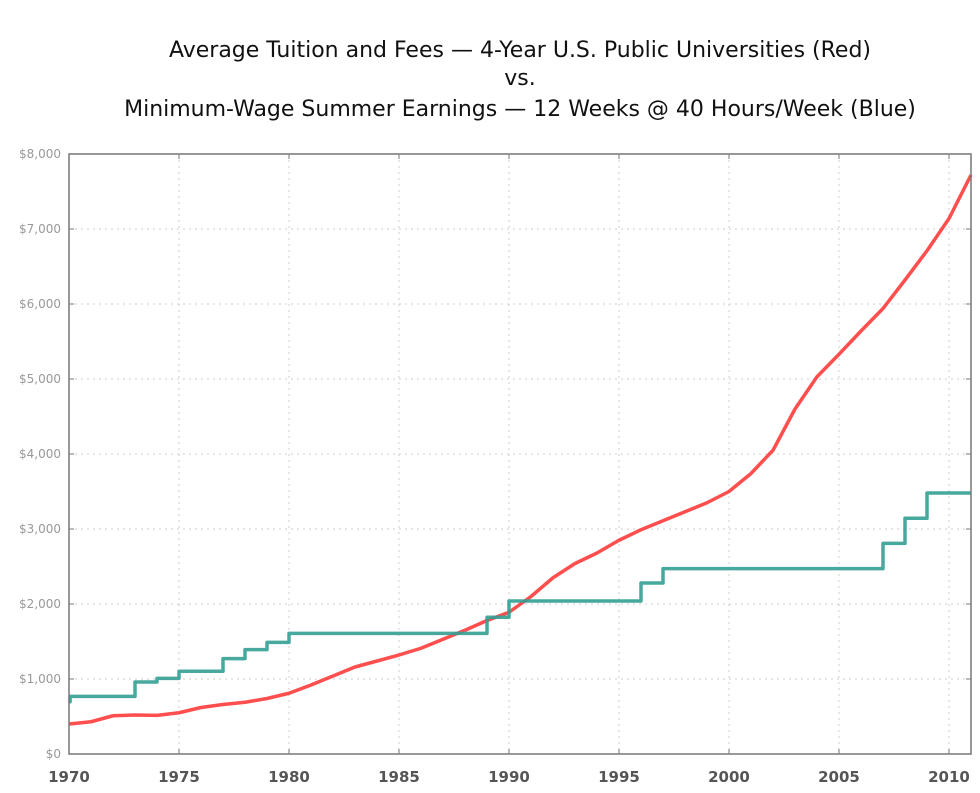 This screenshot has width=980, height=793. What do you see at coordinates (40, 304) in the screenshot?
I see `y-tick-label: $6,000` at bounding box center [40, 304].